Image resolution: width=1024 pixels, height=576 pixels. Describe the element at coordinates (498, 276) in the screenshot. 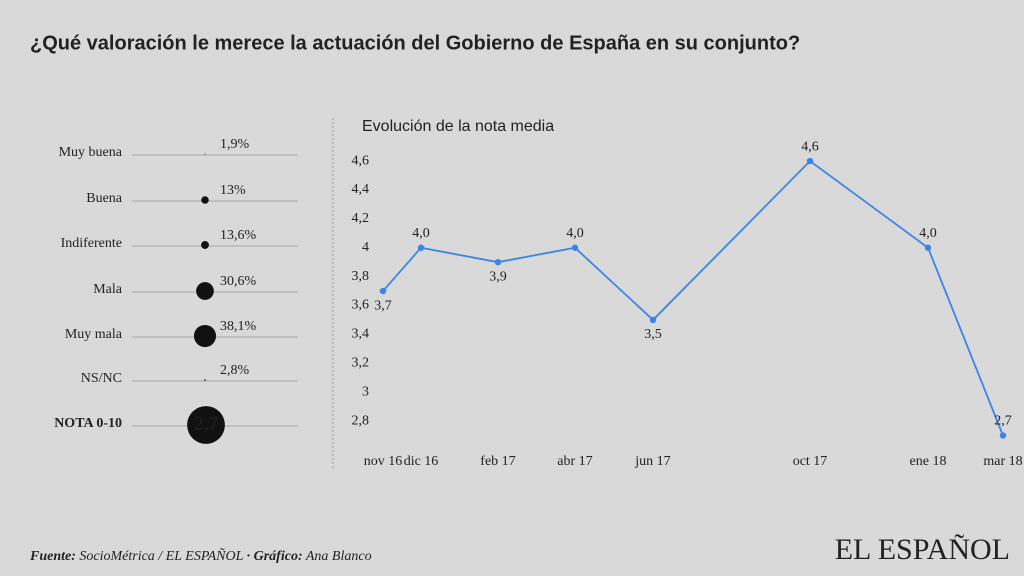

I see `data-label: 3,9` at that location.